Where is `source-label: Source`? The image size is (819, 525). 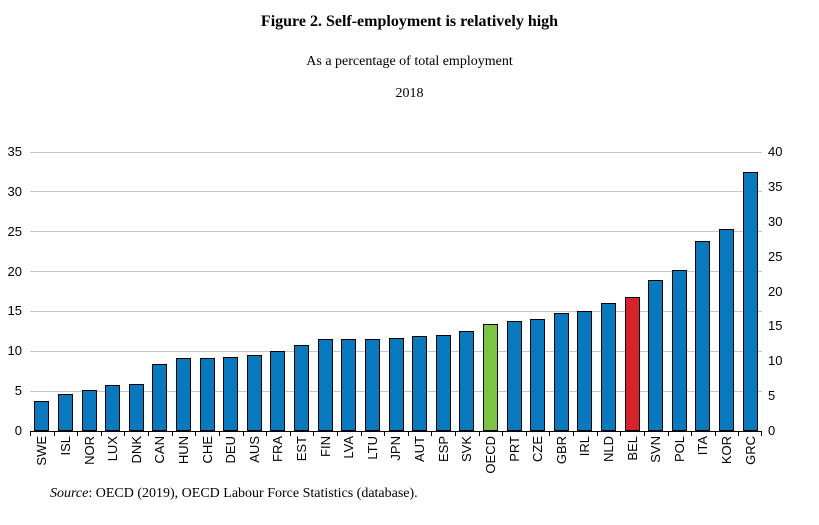
source-label: Source is located at coordinates (69, 493).